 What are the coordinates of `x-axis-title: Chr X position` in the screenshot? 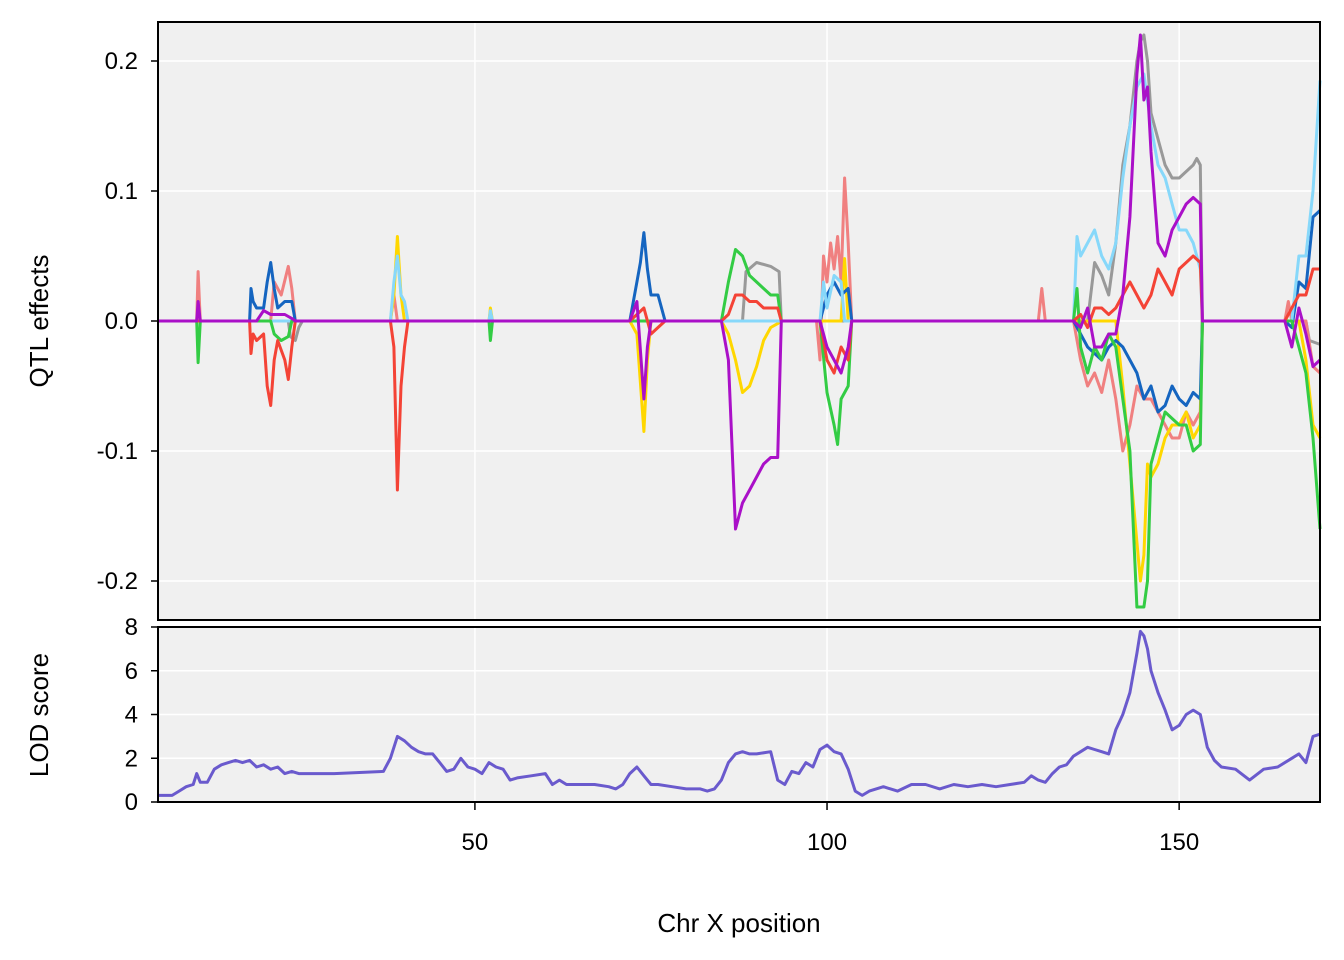 It's located at (738, 923).